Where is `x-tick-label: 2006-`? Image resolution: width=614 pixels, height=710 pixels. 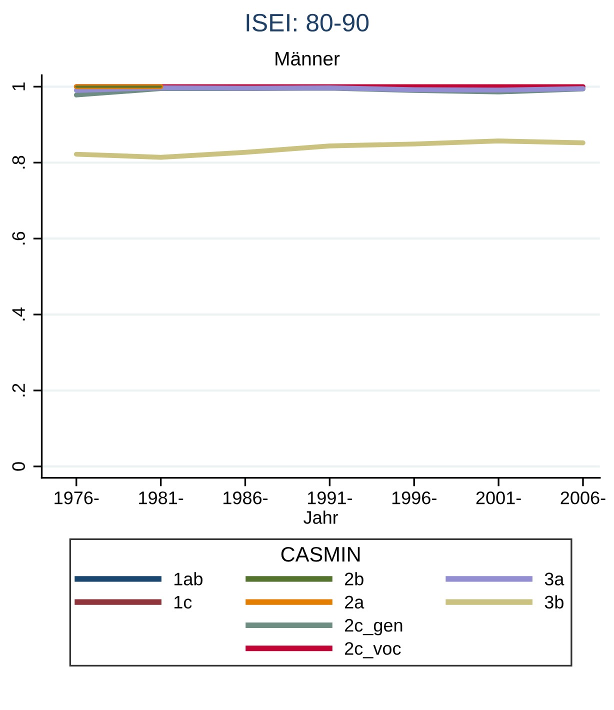
x-tick-label: 2006- is located at coordinates (583, 498).